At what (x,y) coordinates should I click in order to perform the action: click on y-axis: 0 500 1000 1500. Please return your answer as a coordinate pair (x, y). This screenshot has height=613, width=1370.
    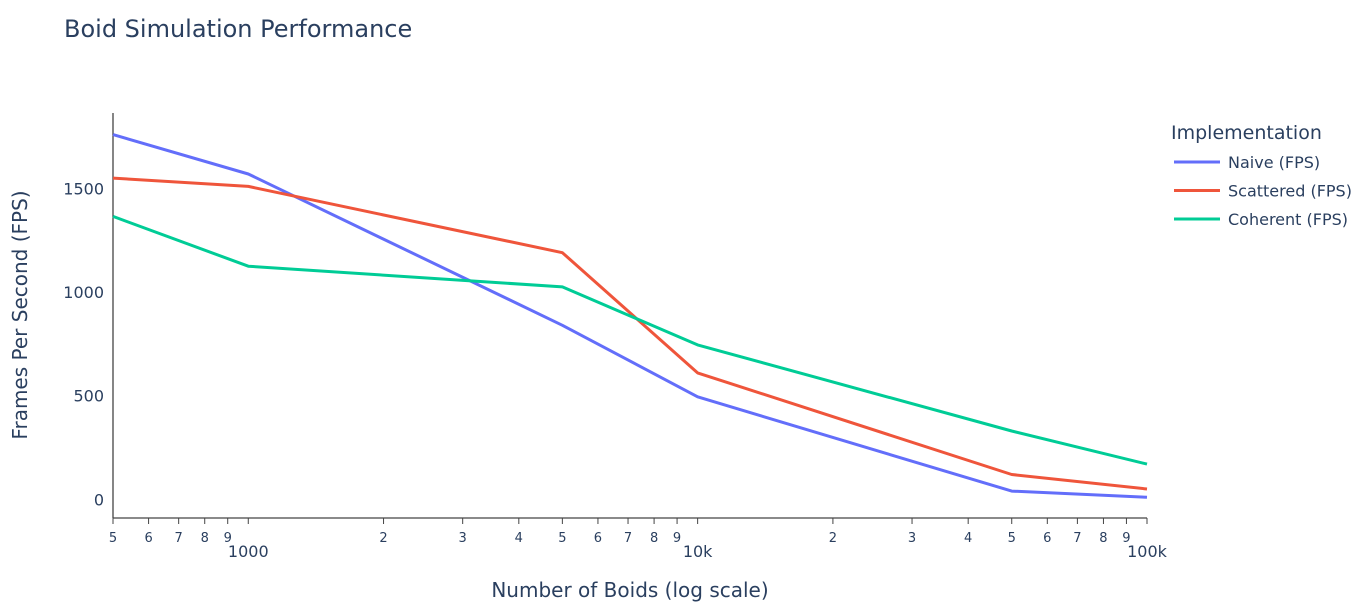
    Looking at the image, I should click on (88, 315).